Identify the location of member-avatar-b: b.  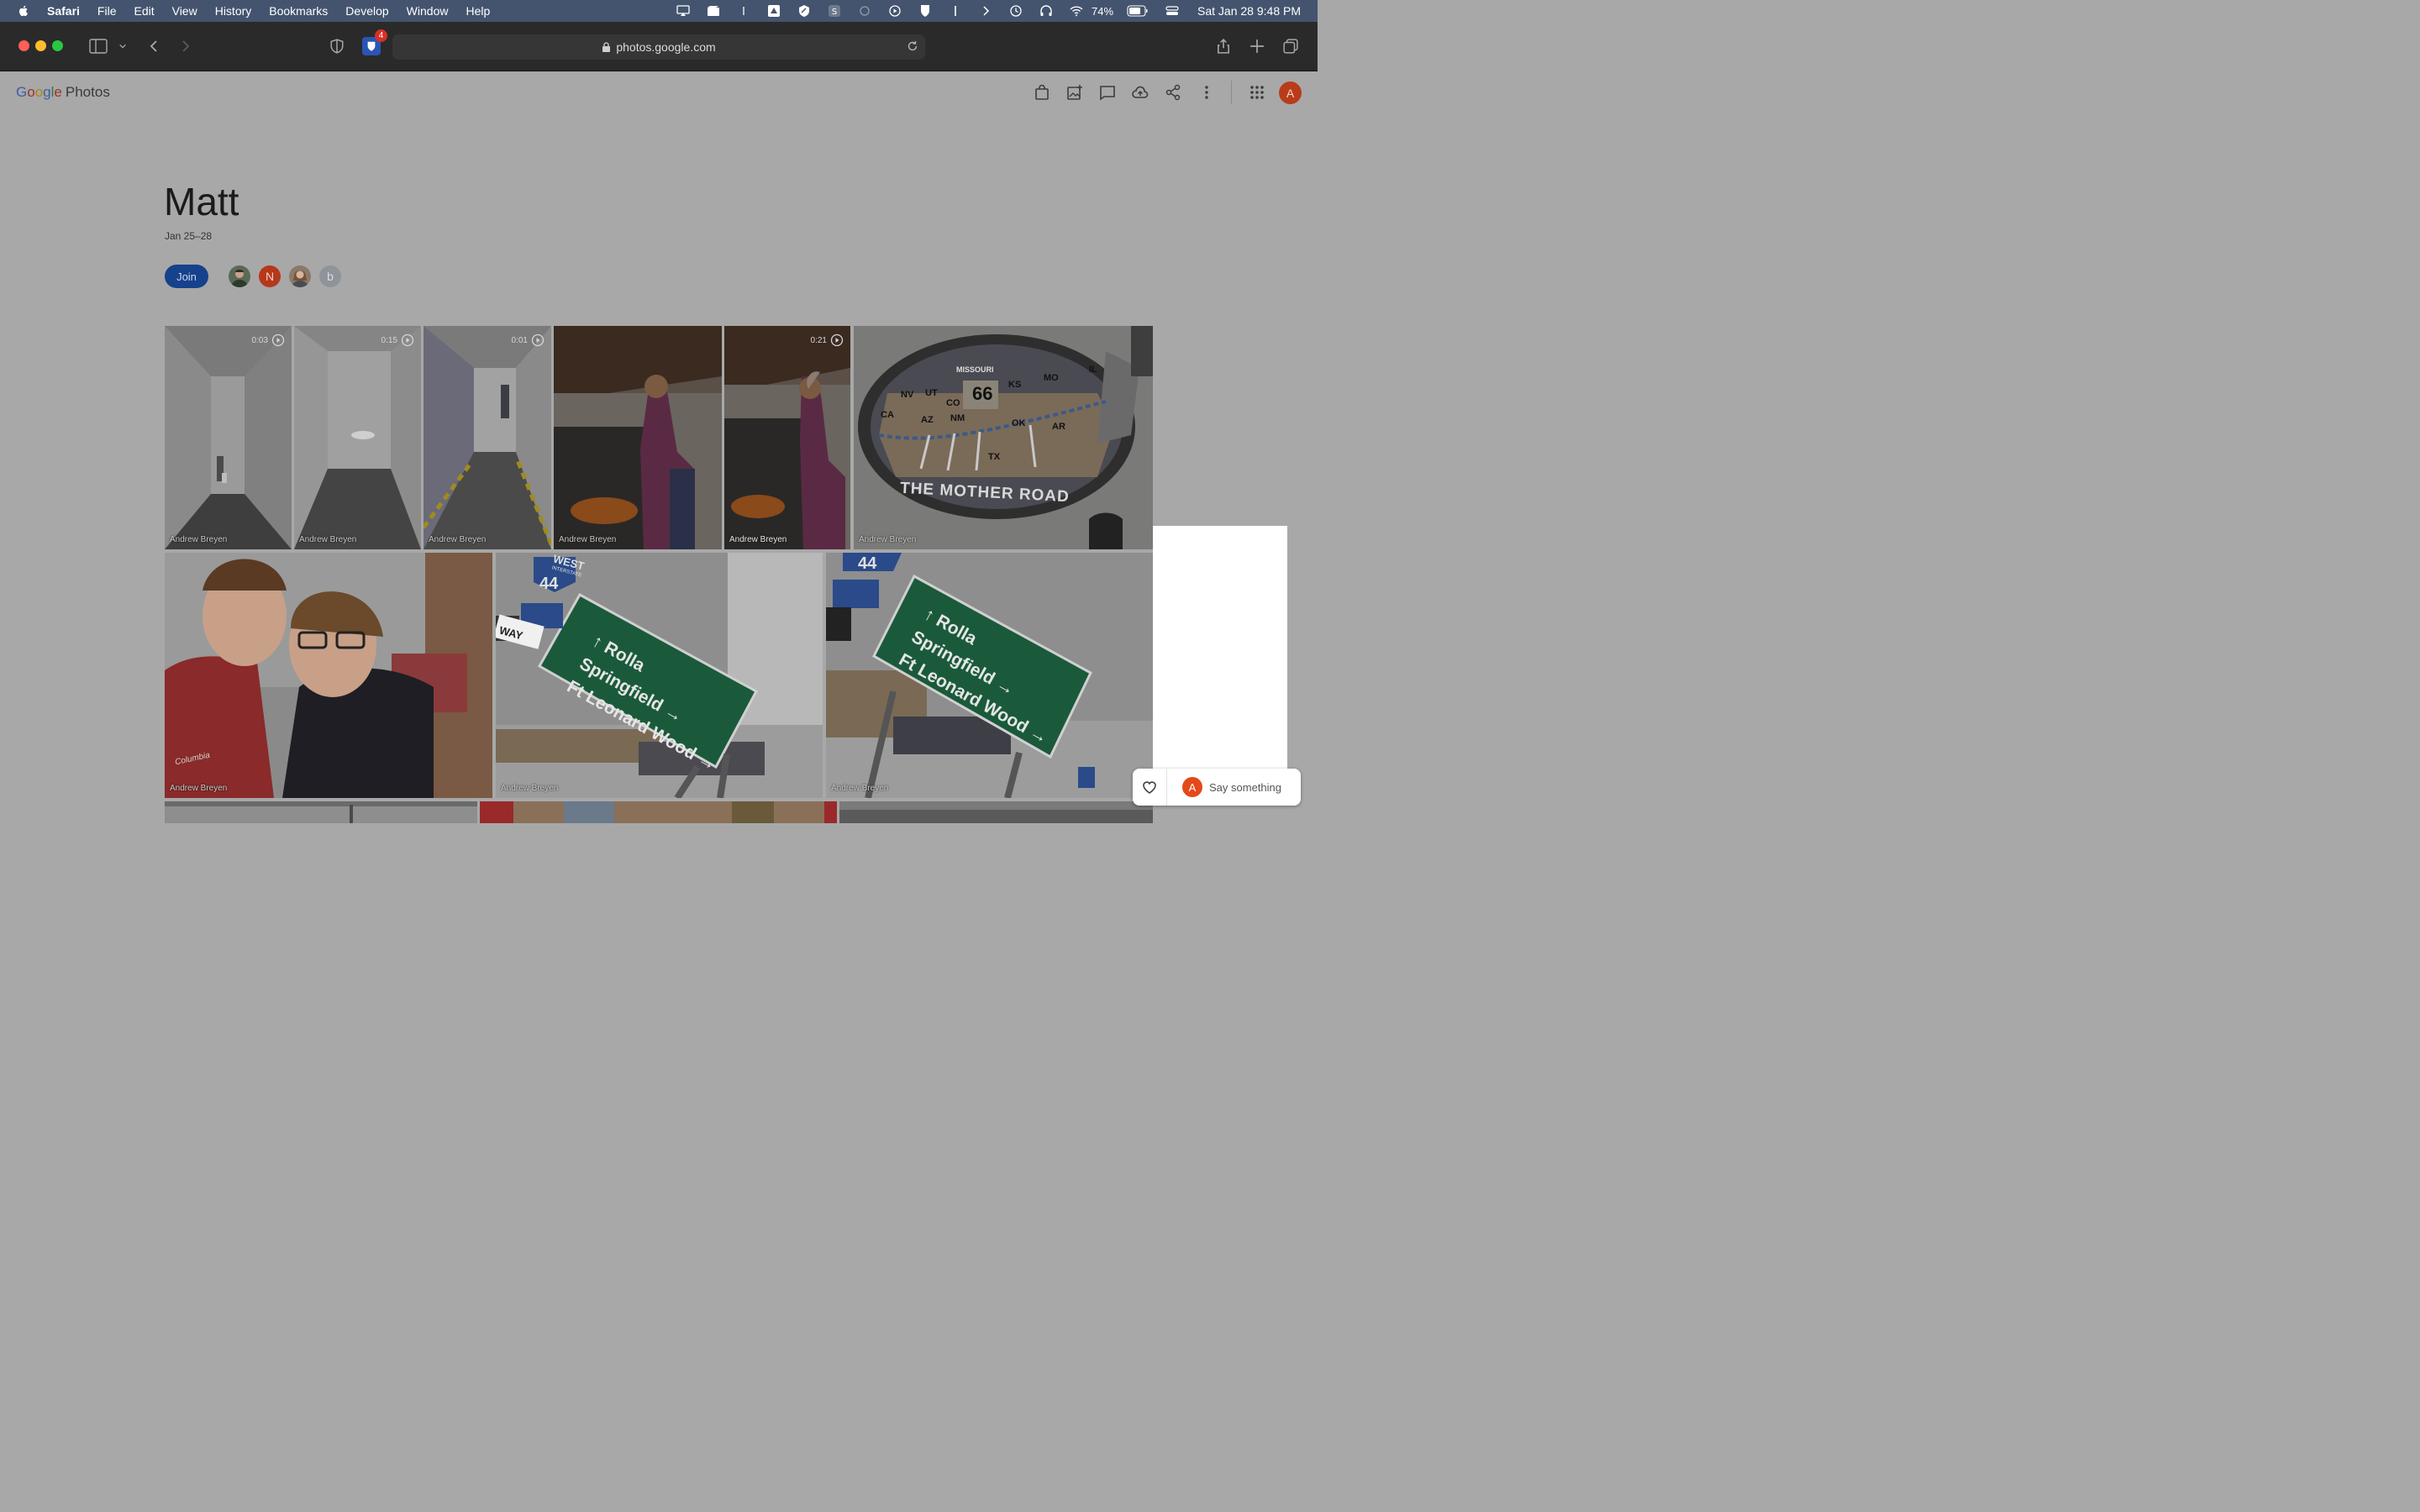
(330, 276).